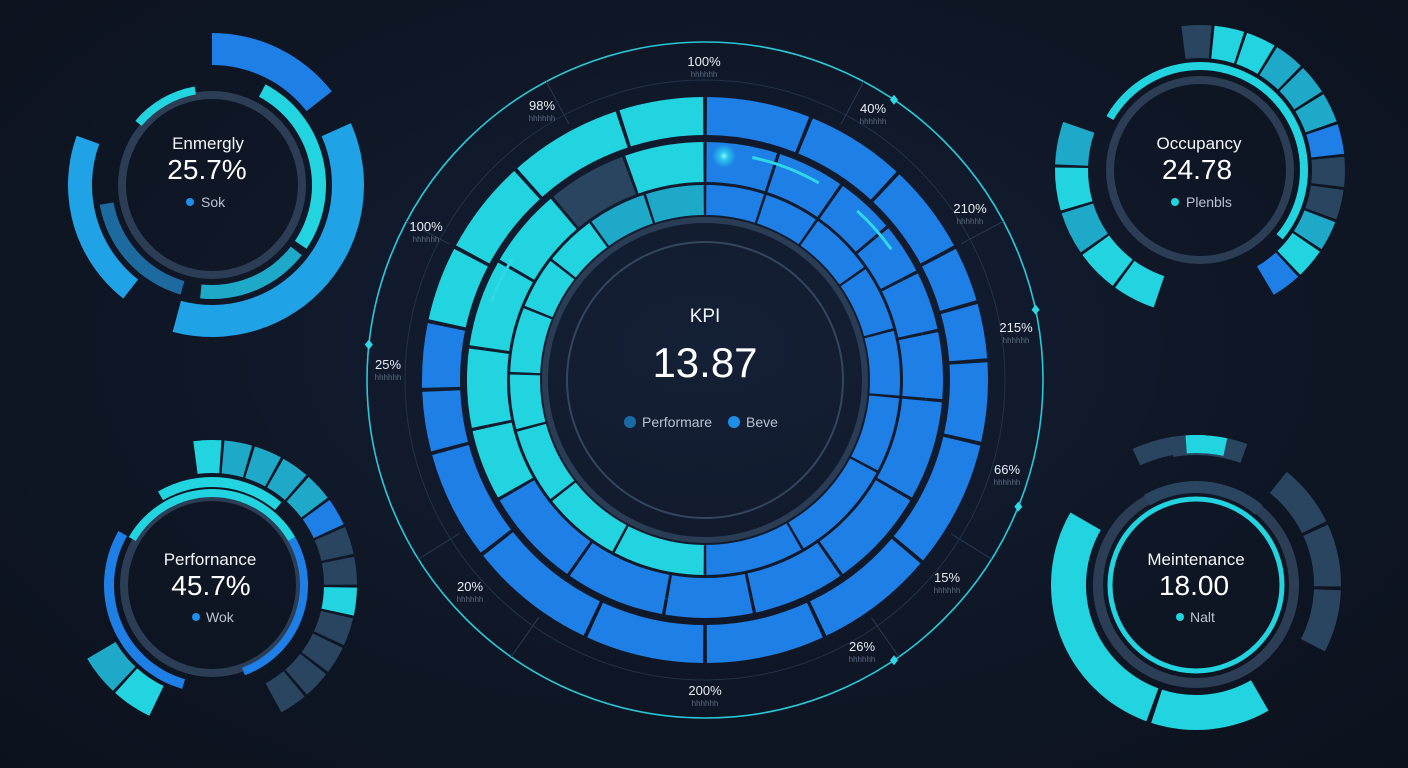 This screenshot has width=1408, height=768. I want to click on scale-label: 40%, so click(873, 108).